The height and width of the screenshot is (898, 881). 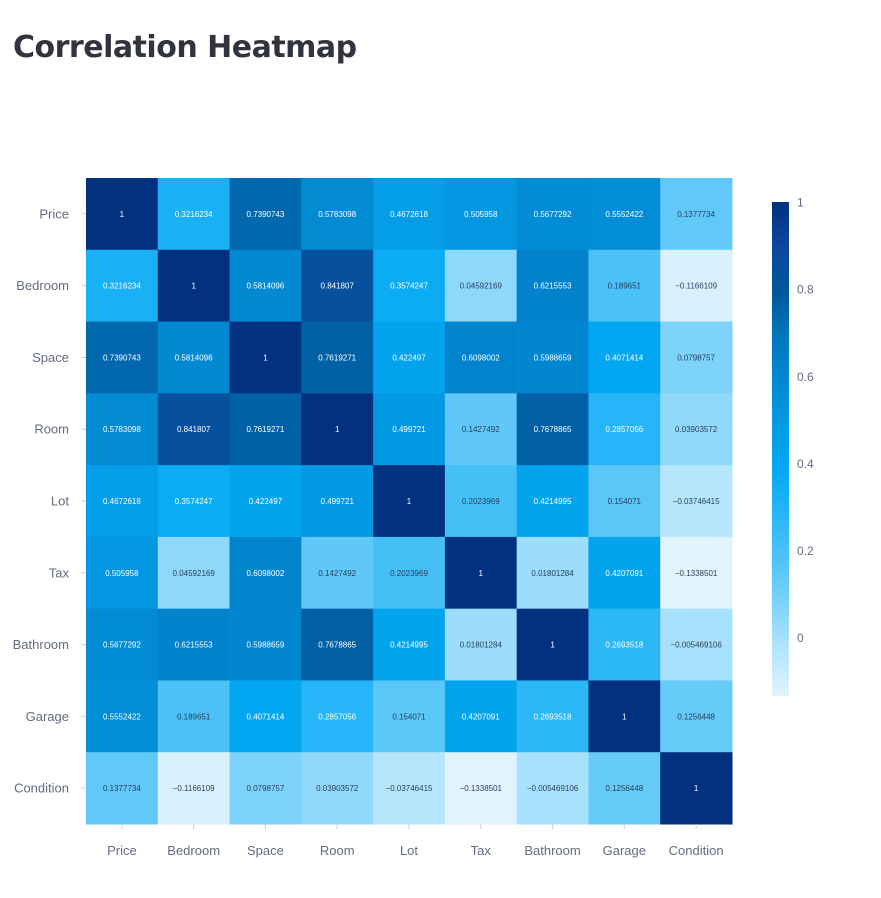 What do you see at coordinates (696, 214) in the screenshot?
I see `heatmap-cell-price-condition` at bounding box center [696, 214].